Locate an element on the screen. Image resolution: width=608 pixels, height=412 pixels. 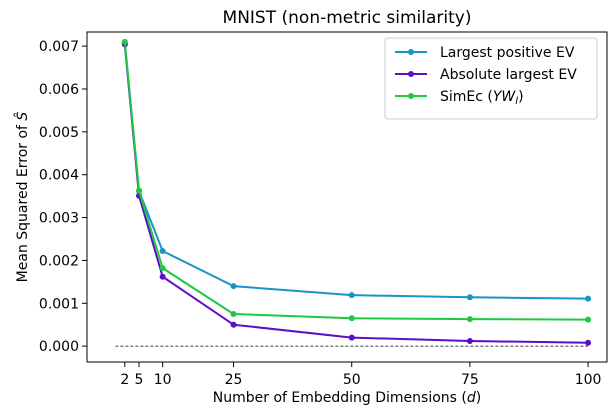
x-tick-label: 10 is located at coordinates (163, 380).